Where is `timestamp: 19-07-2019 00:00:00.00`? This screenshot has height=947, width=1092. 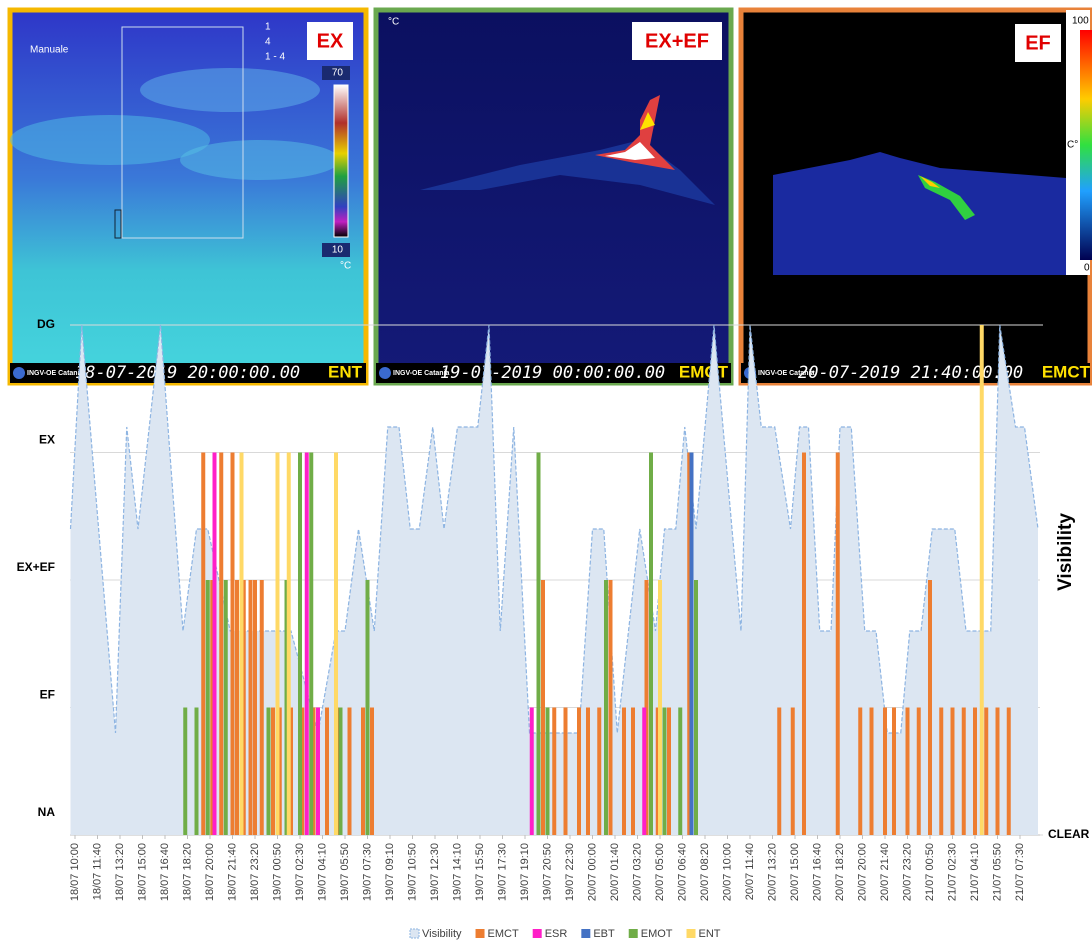 timestamp: 19-07-2019 00:00:00.00 is located at coordinates (552, 373).